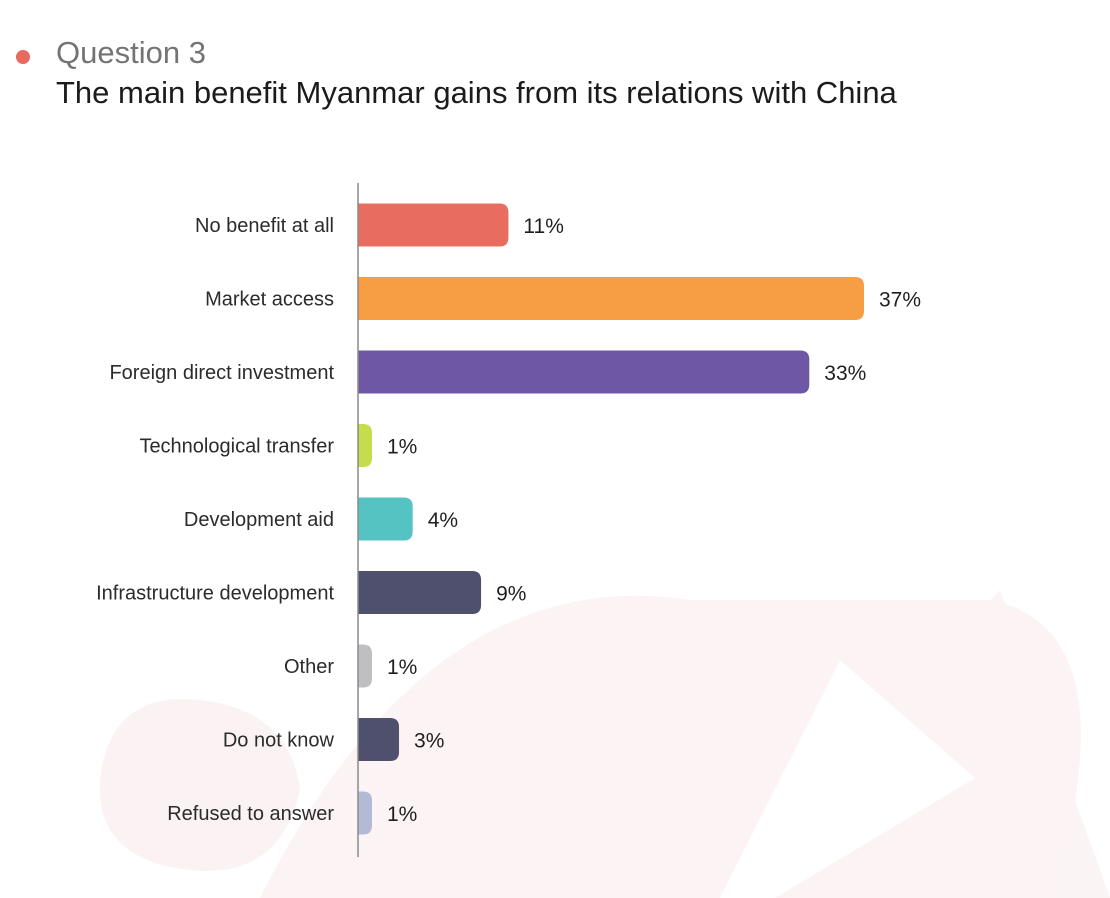 This screenshot has height=898, width=1110. Describe the element at coordinates (443, 520) in the screenshot. I see `value-label: 4%` at that location.